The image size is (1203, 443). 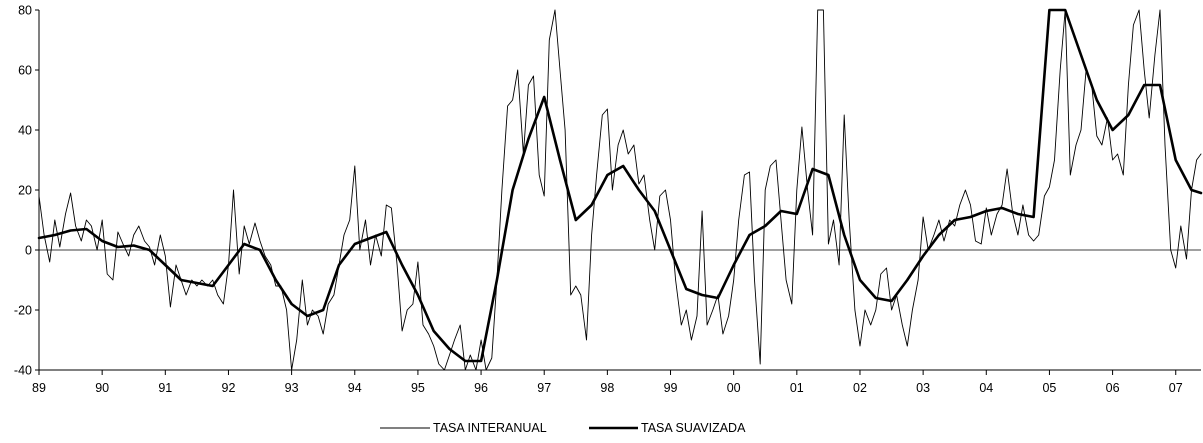 I want to click on y-tick-label: 20, so click(x=25, y=191).